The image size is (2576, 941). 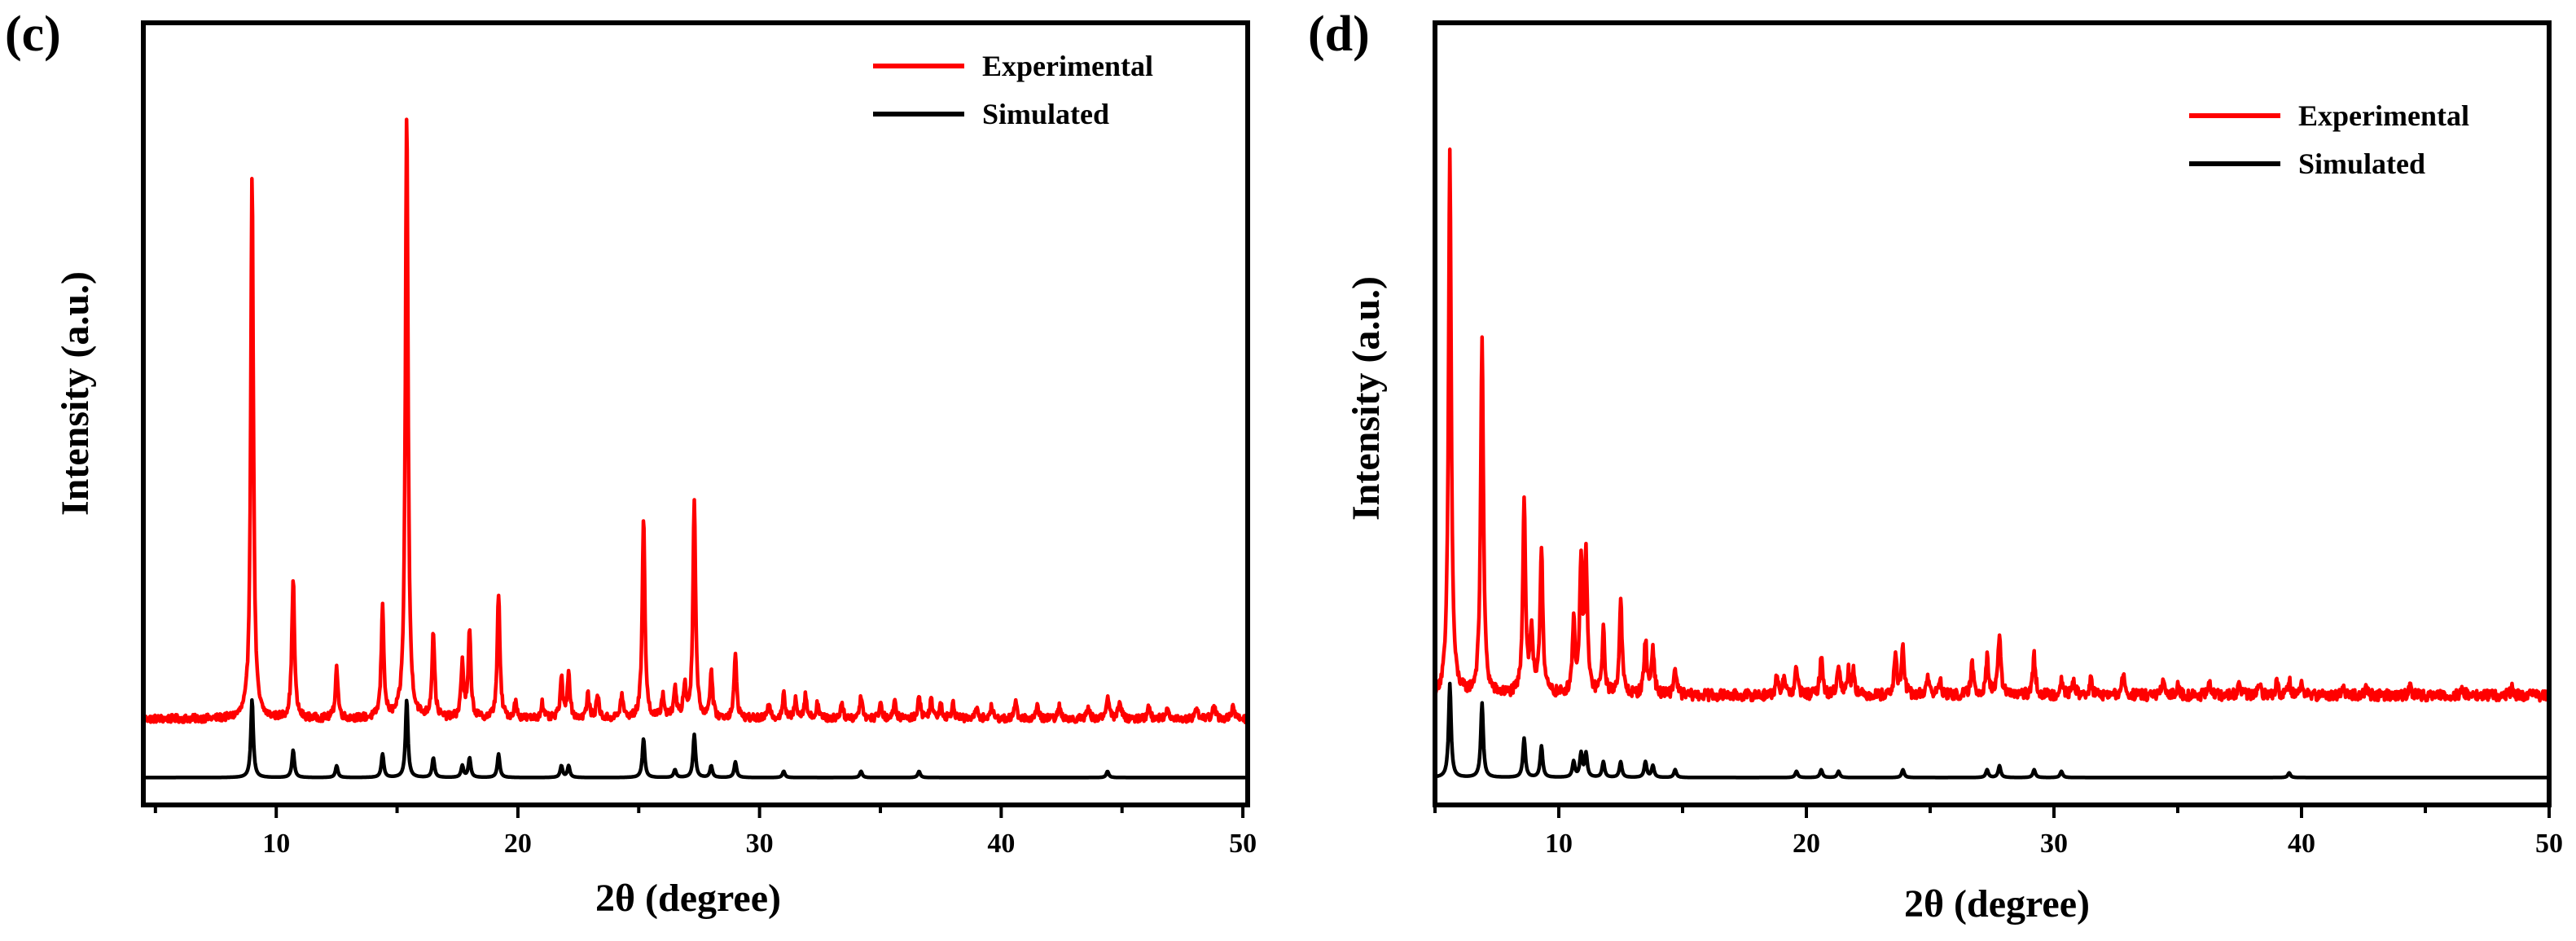 What do you see at coordinates (33, 34) in the screenshot?
I see `panel-label-c: (c)` at bounding box center [33, 34].